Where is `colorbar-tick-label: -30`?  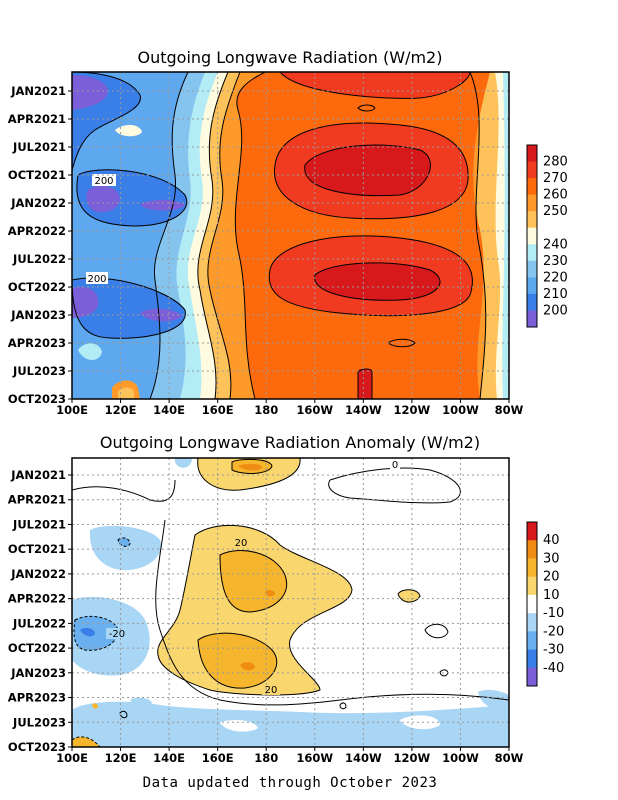 colorbar-tick-label: -30 is located at coordinates (553, 650).